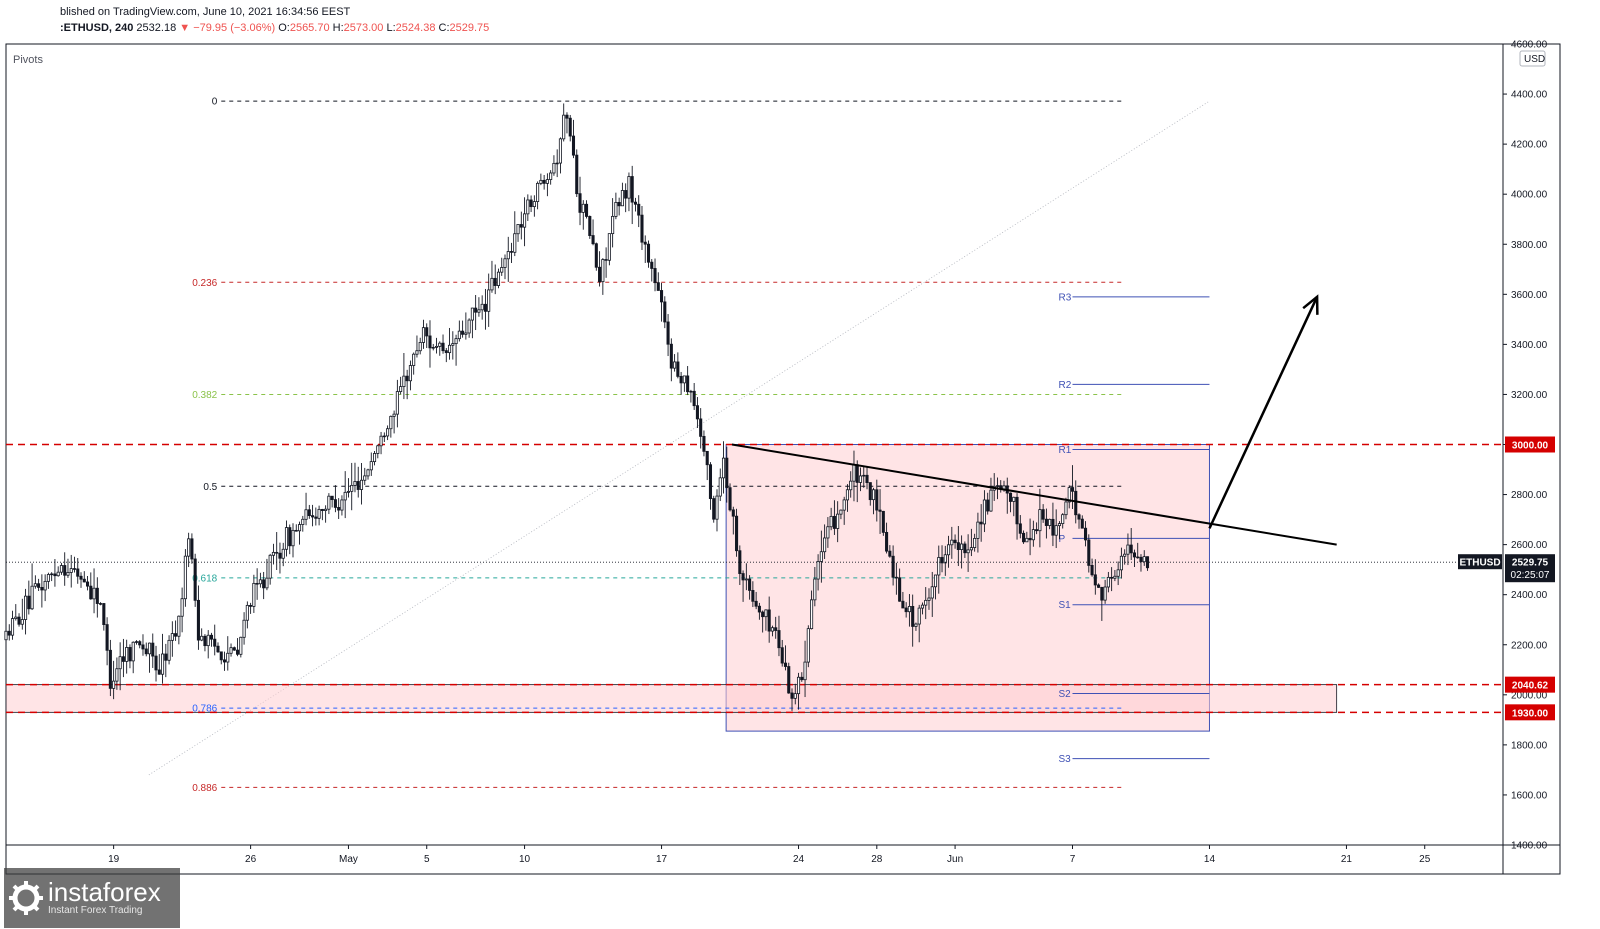 The height and width of the screenshot is (929, 1600). I want to click on x-tick-label: 25, so click(1425, 859).